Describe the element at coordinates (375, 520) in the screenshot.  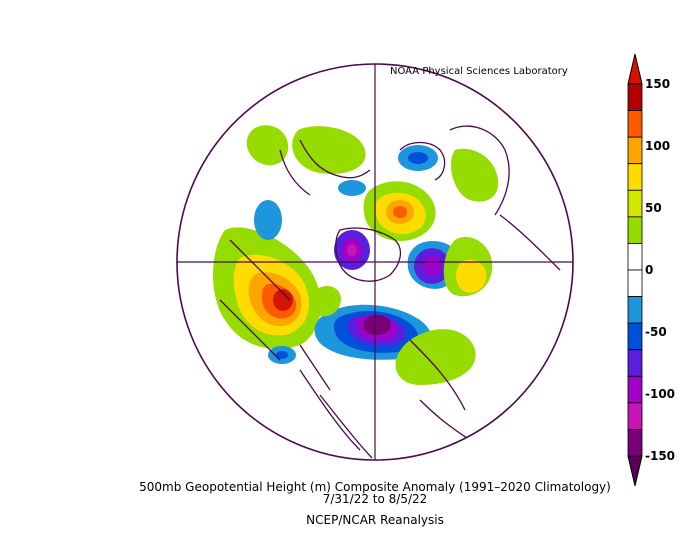
I see `caption-source: NCEP/NCAR Reanalysis` at that location.